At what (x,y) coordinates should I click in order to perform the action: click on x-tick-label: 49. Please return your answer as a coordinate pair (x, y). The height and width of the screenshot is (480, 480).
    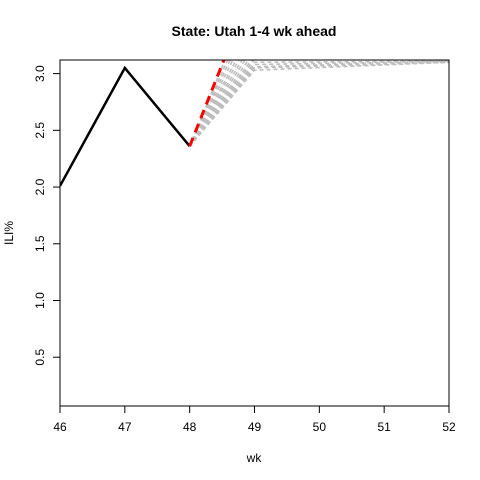
    Looking at the image, I should click on (255, 427).